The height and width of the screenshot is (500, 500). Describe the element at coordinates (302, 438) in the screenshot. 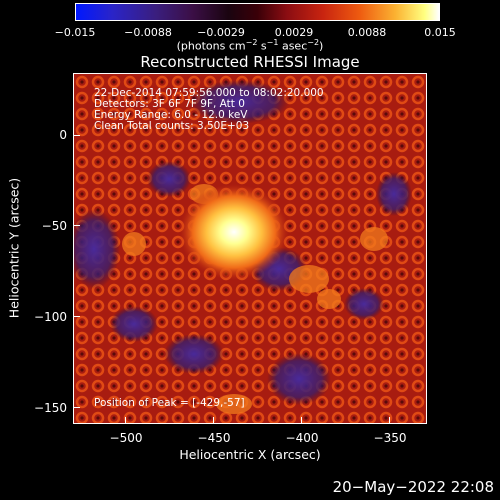

I see `x-tick-label: −400` at that location.